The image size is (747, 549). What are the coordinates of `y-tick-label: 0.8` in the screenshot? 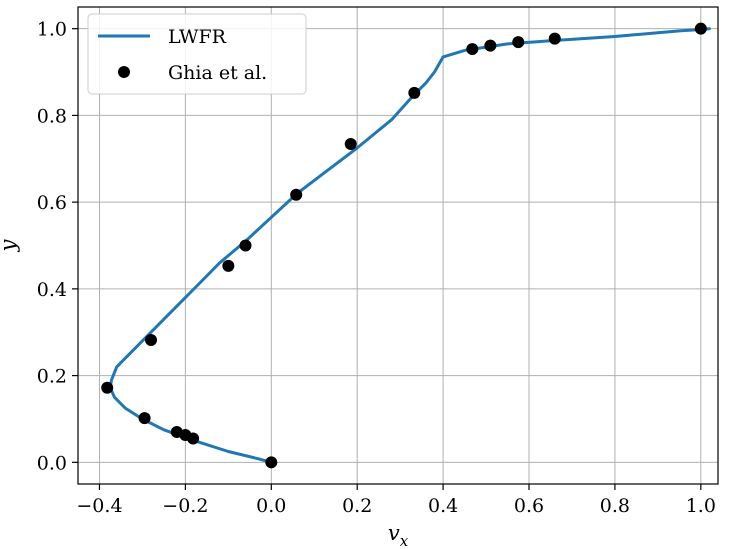 It's located at (52, 116).